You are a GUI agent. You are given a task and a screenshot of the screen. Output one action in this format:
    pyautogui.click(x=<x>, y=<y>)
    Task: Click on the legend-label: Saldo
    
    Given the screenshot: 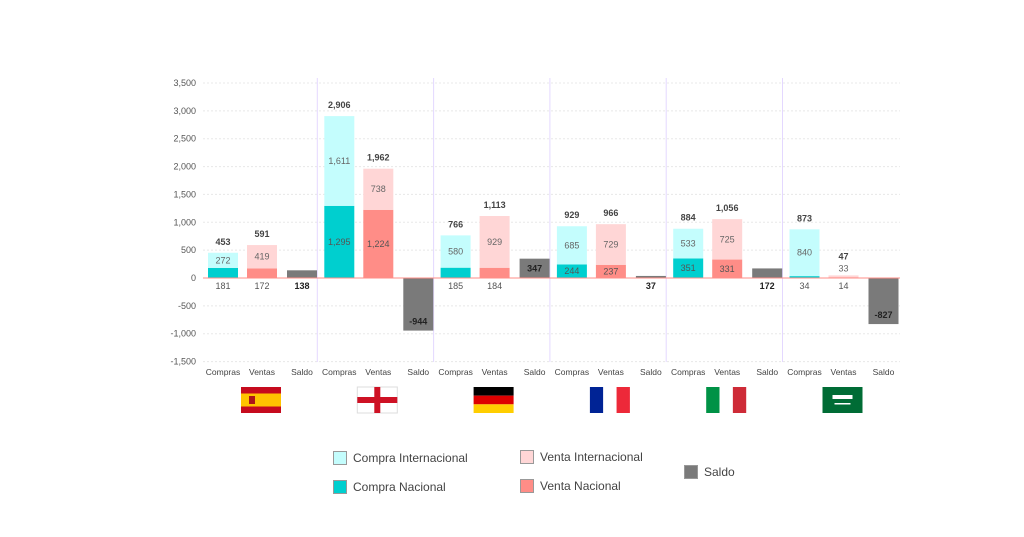 What is the action you would take?
    pyautogui.click(x=719, y=472)
    